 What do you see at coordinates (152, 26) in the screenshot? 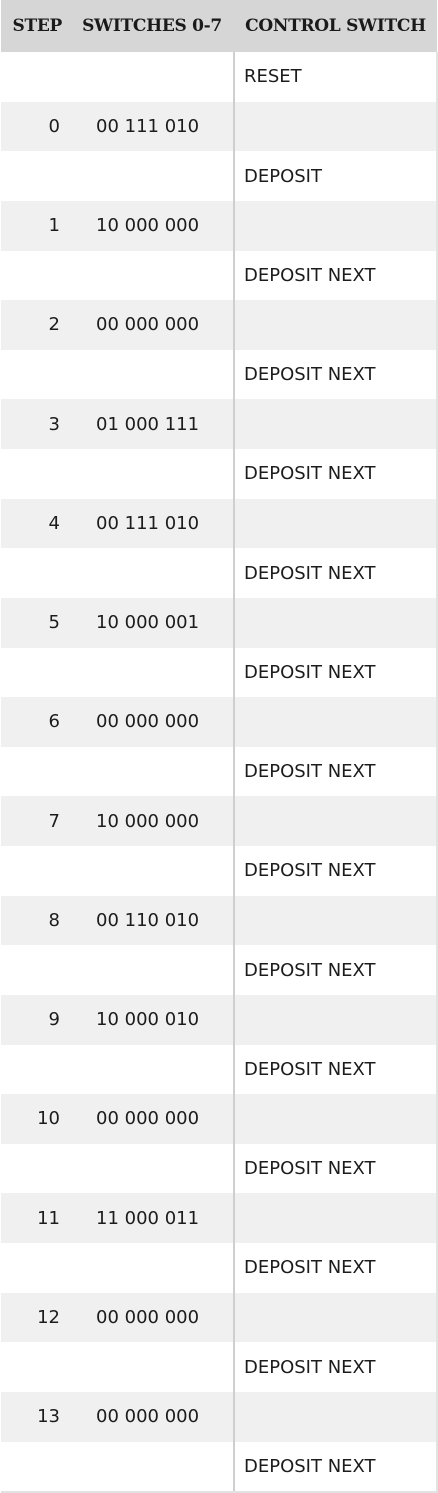
I see `header-switches: SWITCHES 0-7` at bounding box center [152, 26].